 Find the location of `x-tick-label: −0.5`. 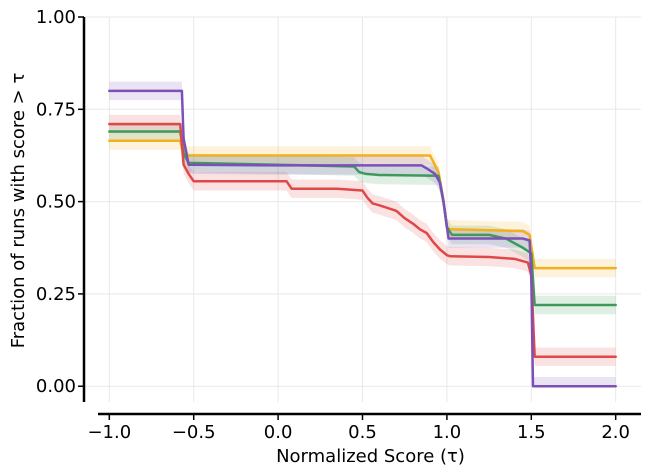

x-tick-label: −0.5 is located at coordinates (194, 432).